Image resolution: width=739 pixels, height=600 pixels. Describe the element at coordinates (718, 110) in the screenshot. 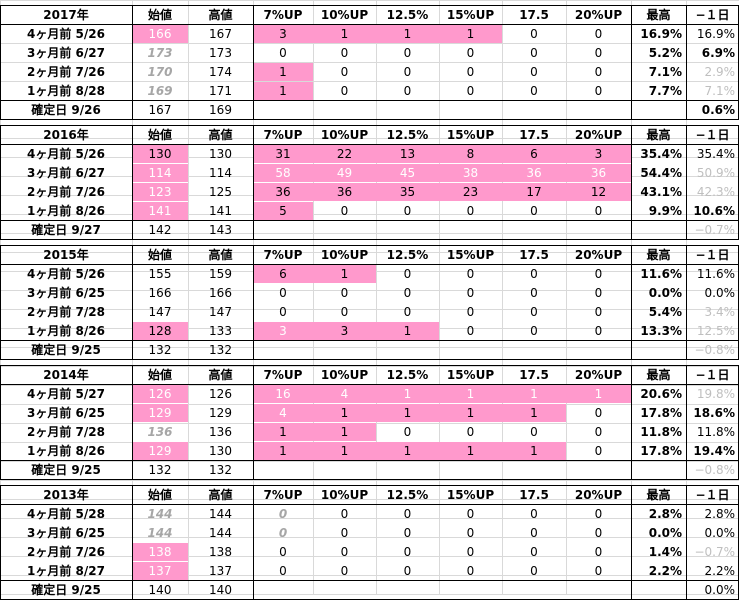

I see `minus-one-day: 0.6%` at that location.